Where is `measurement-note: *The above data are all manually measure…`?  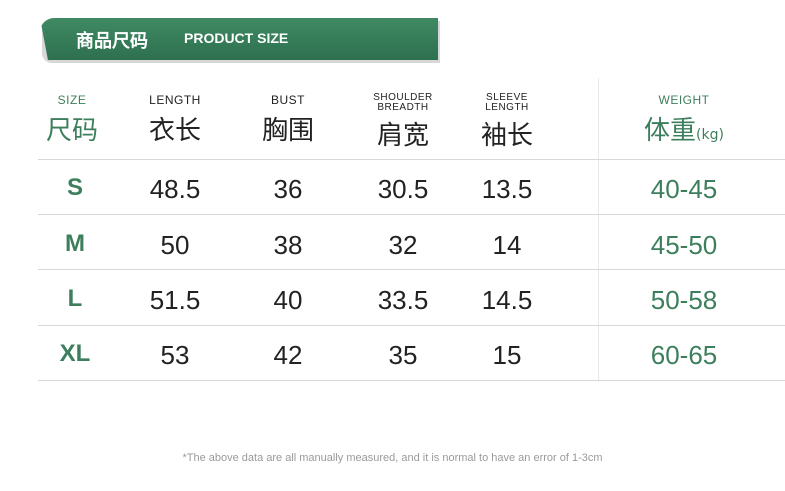
measurement-note: *The above data are all manually measure… is located at coordinates (392, 458).